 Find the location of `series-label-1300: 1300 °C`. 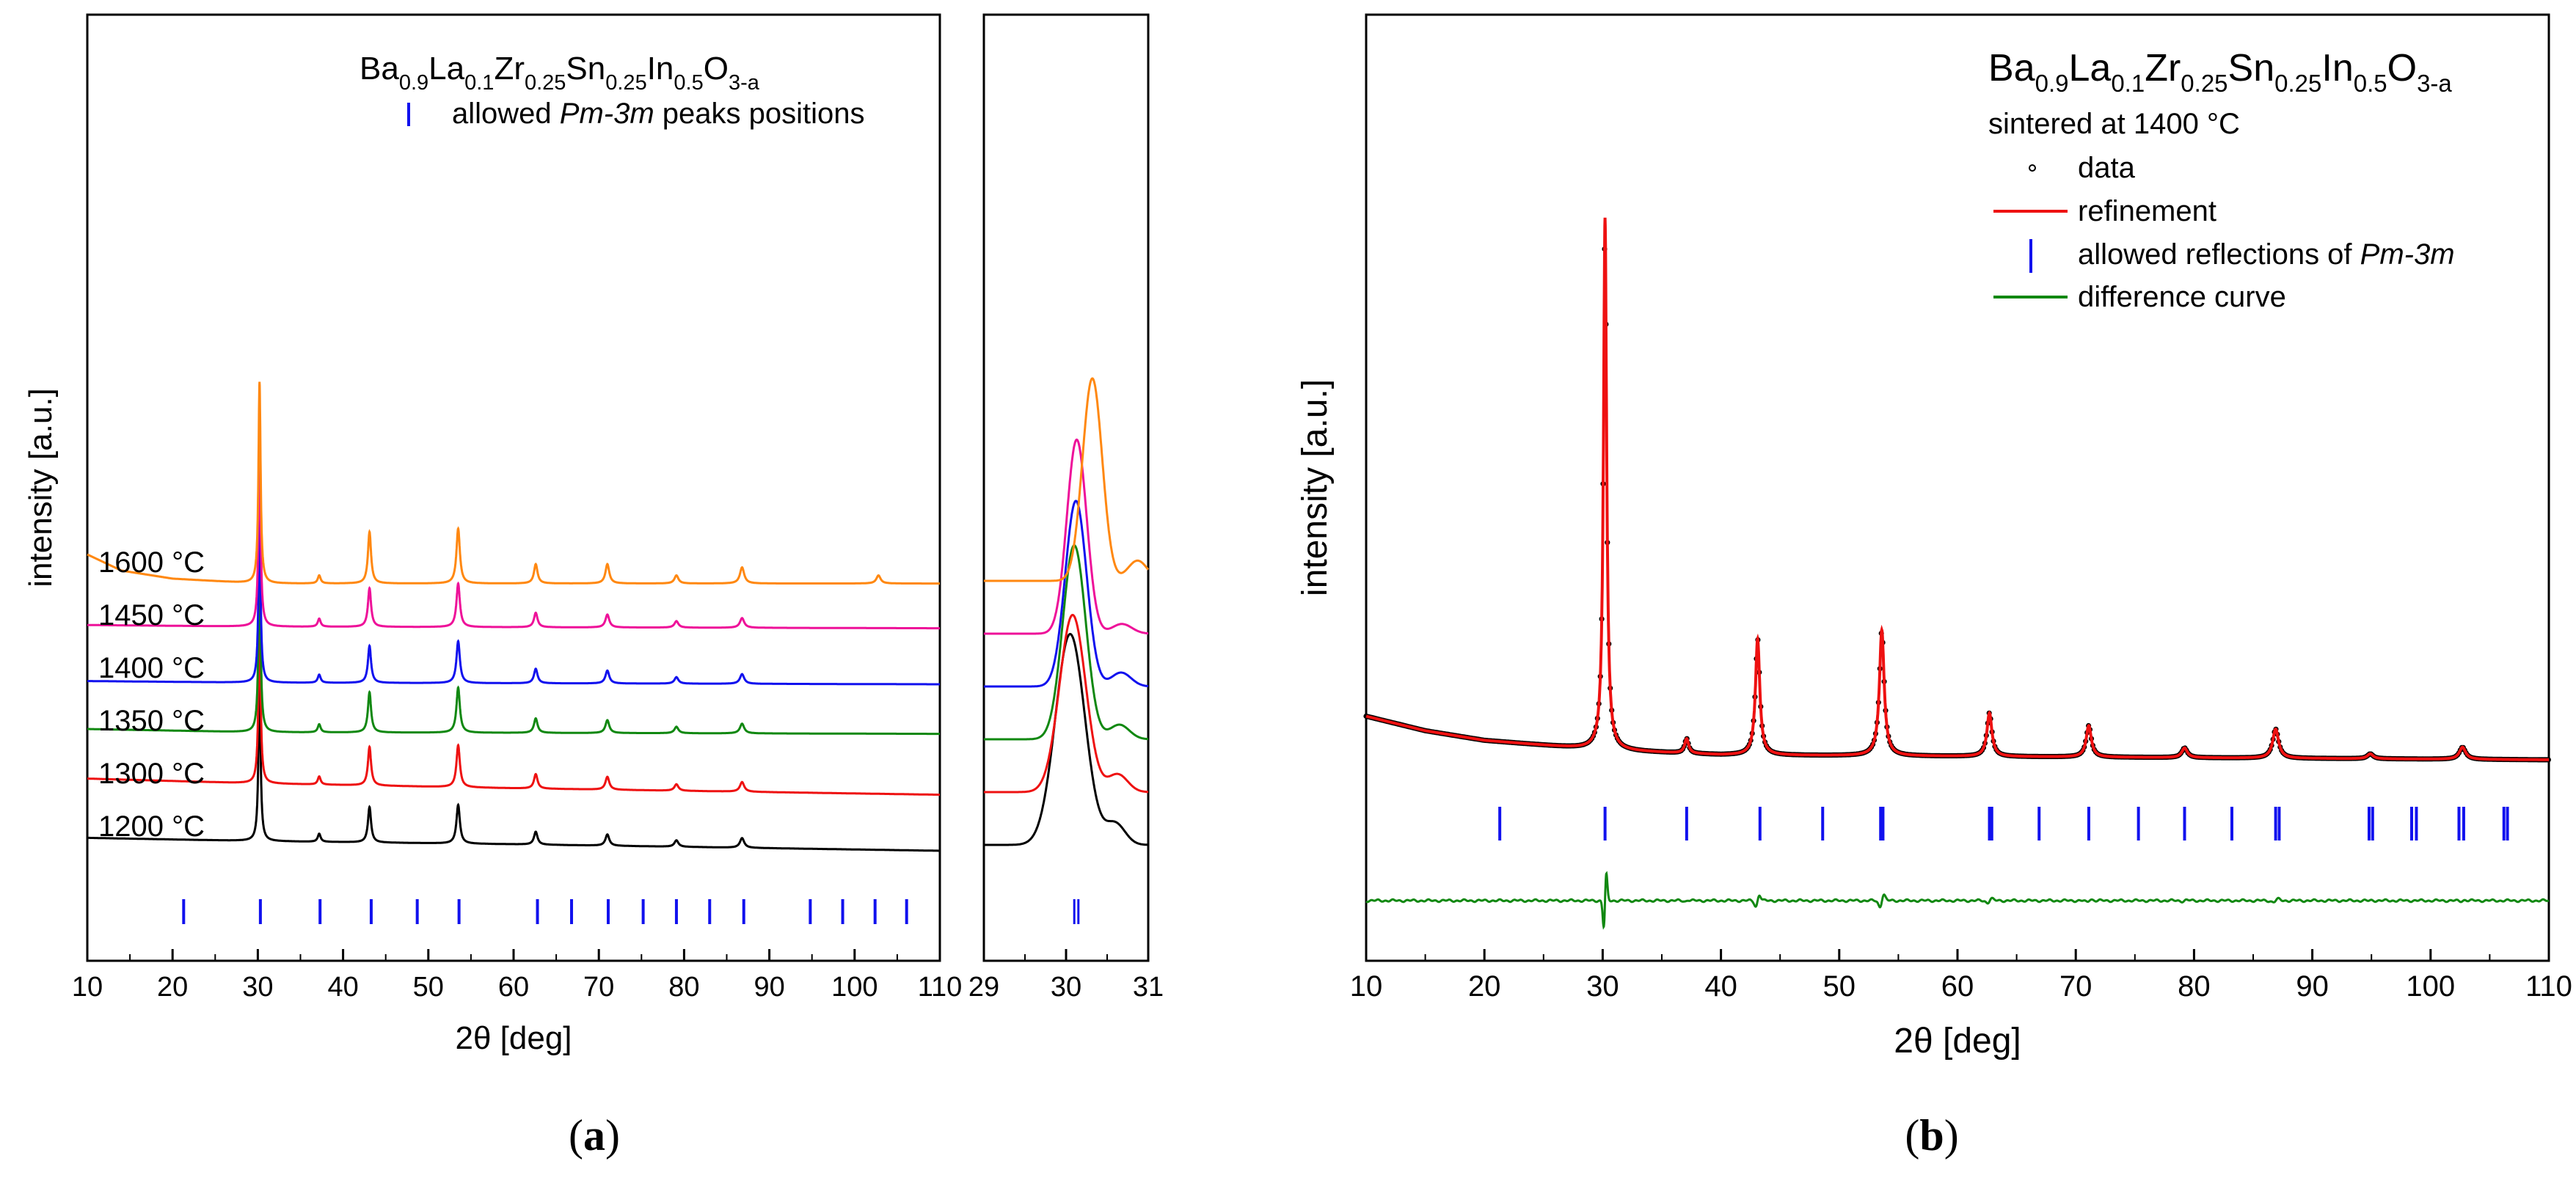

series-label-1300: 1300 °C is located at coordinates (152, 774).